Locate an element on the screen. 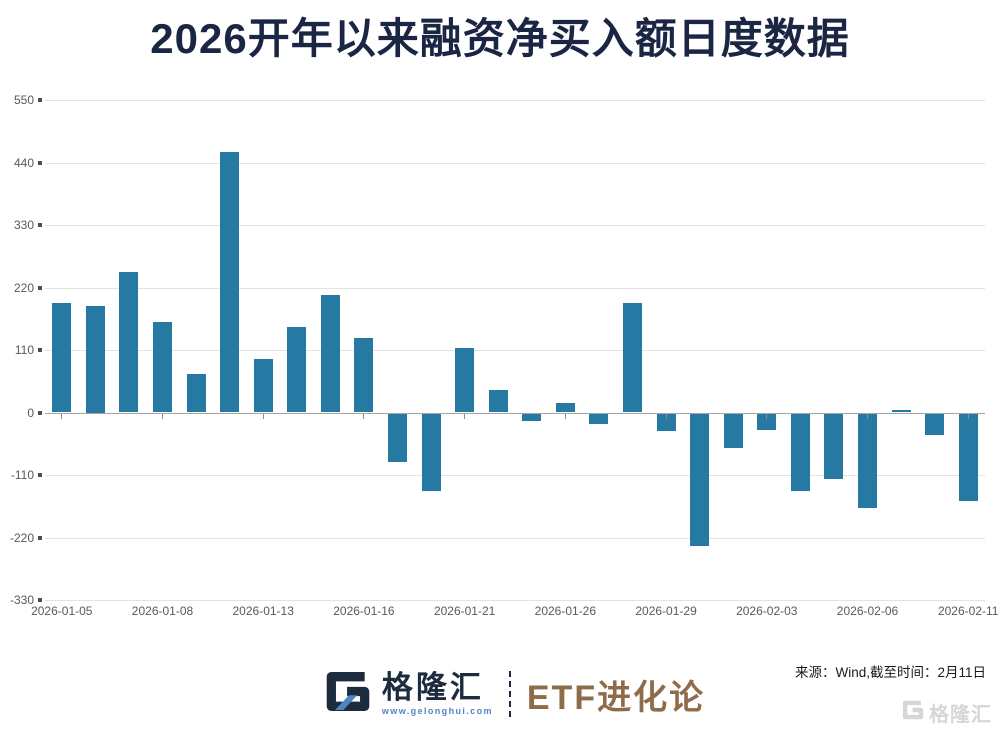 The width and height of the screenshot is (1000, 733). x-axis-label: 2026-02-03 is located at coordinates (767, 611).